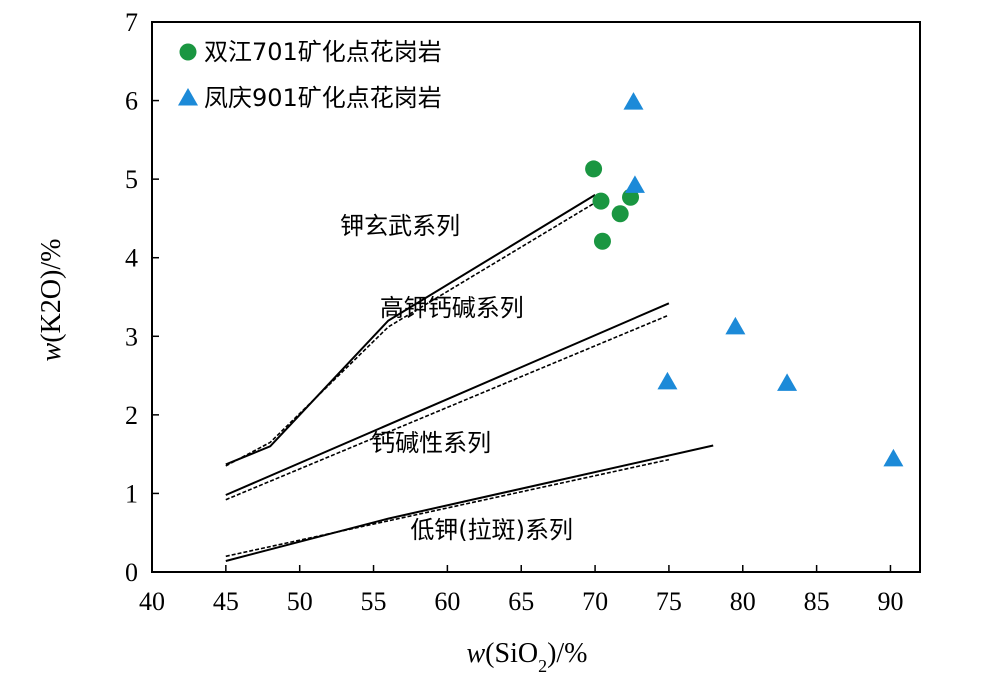 This screenshot has width=1000, height=680. What do you see at coordinates (374, 601) in the screenshot?
I see `x-tick-label: 55` at bounding box center [374, 601].